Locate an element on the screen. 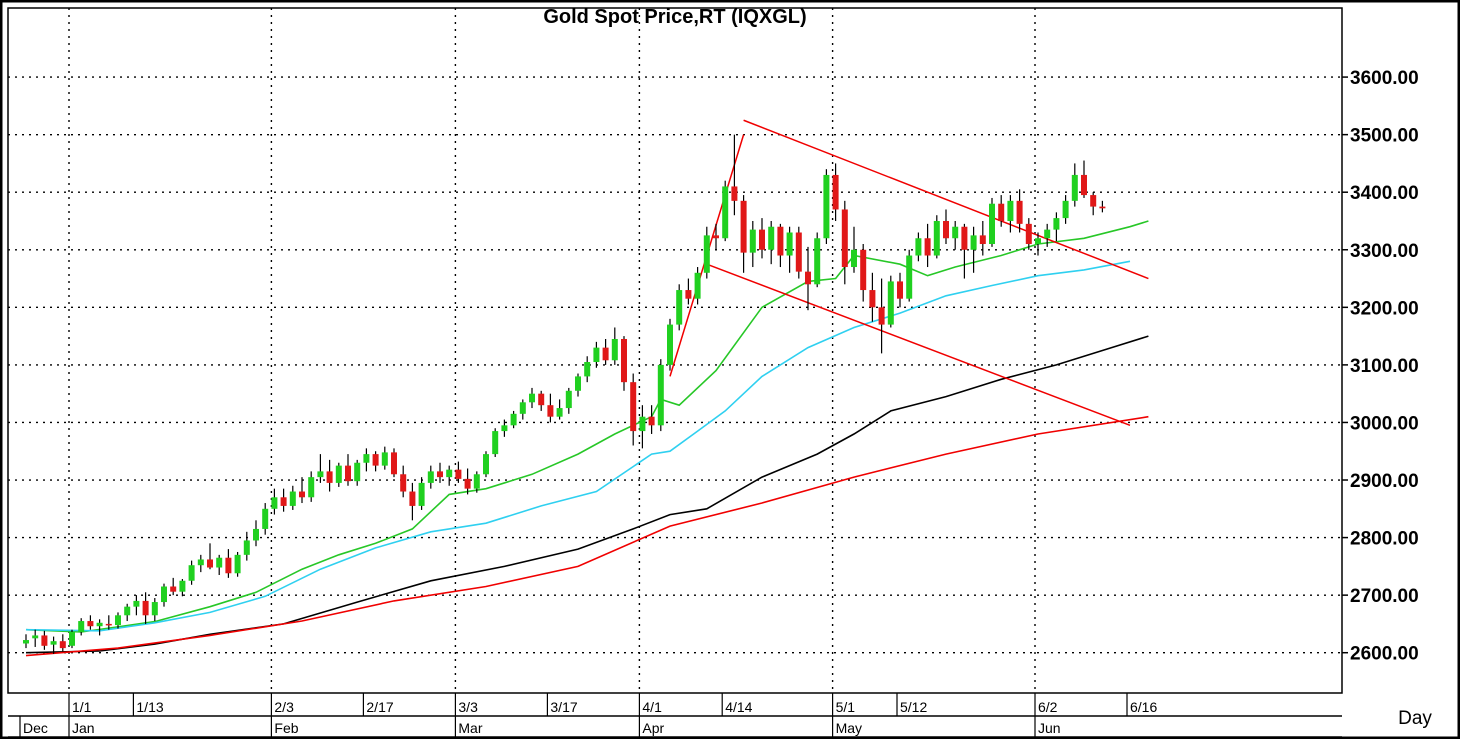 The image size is (1460, 739). x-month-label: Dec is located at coordinates (35, 728).